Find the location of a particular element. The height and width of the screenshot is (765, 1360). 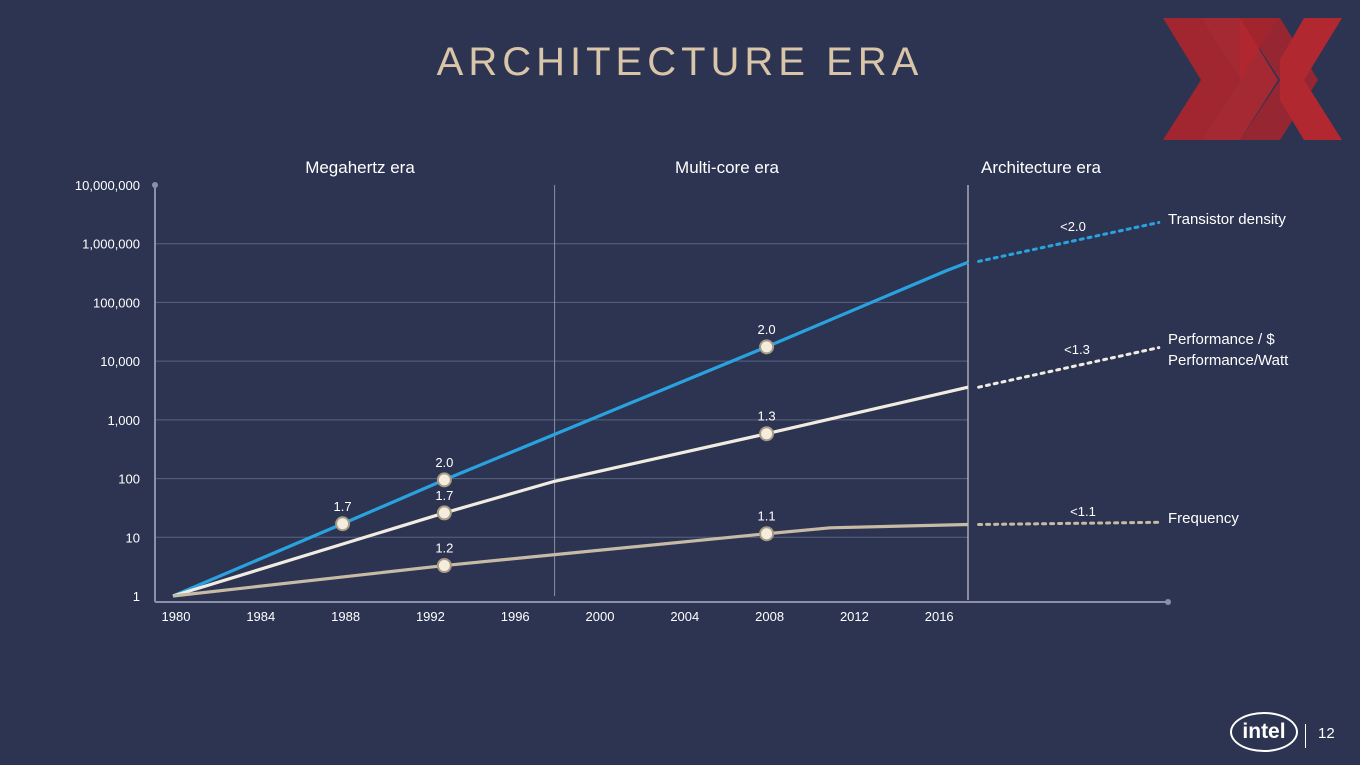

page-number: 12 is located at coordinates (1326, 733).